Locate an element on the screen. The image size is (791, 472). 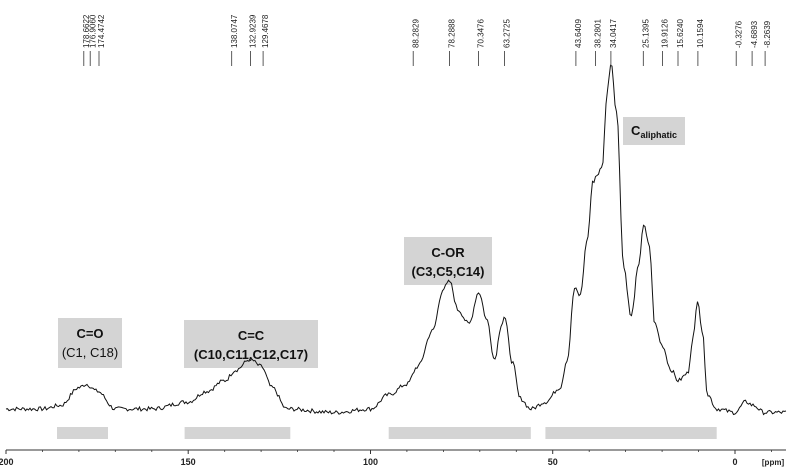
peak-label-12: 34.0417 is located at coordinates (613, 42).